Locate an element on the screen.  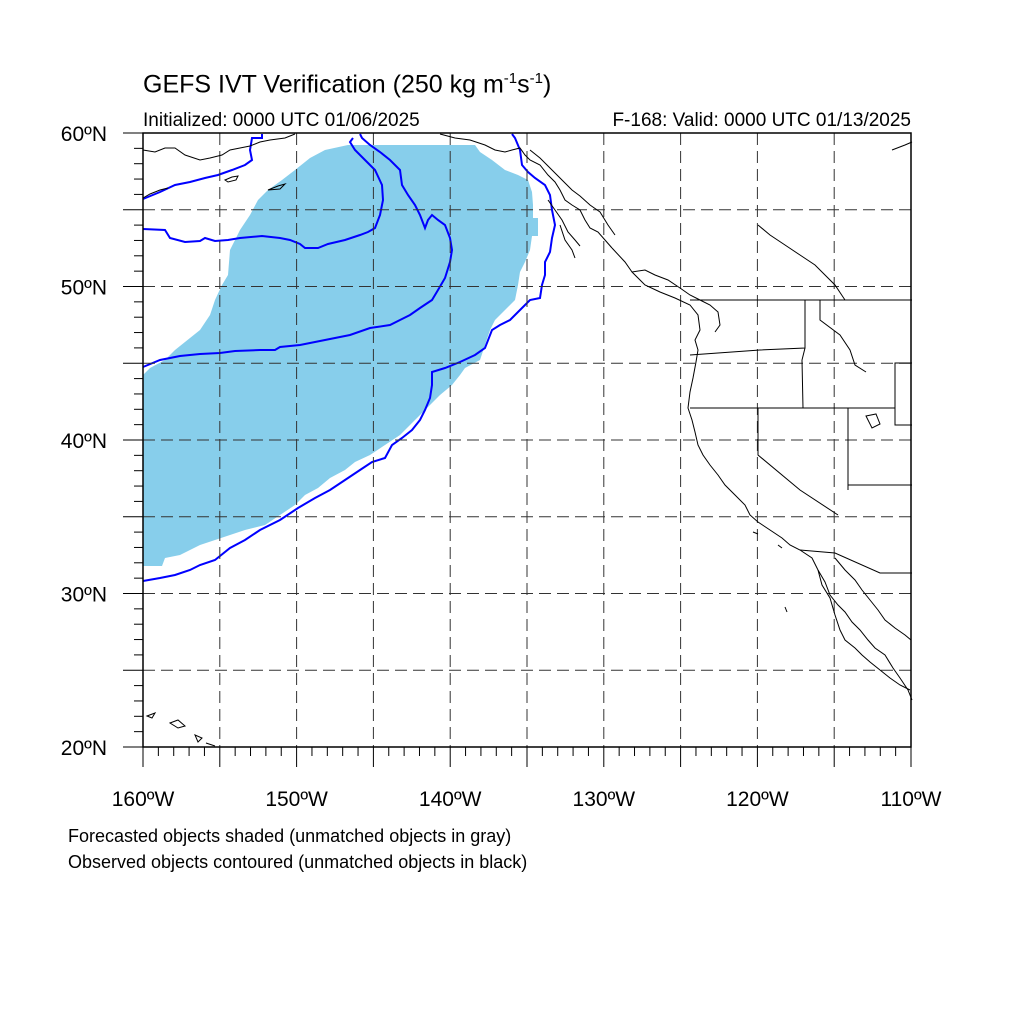
lat-labels: 60ºN 50ºN 40ºN 30ºN 20ºN is located at coordinates (84, 441).